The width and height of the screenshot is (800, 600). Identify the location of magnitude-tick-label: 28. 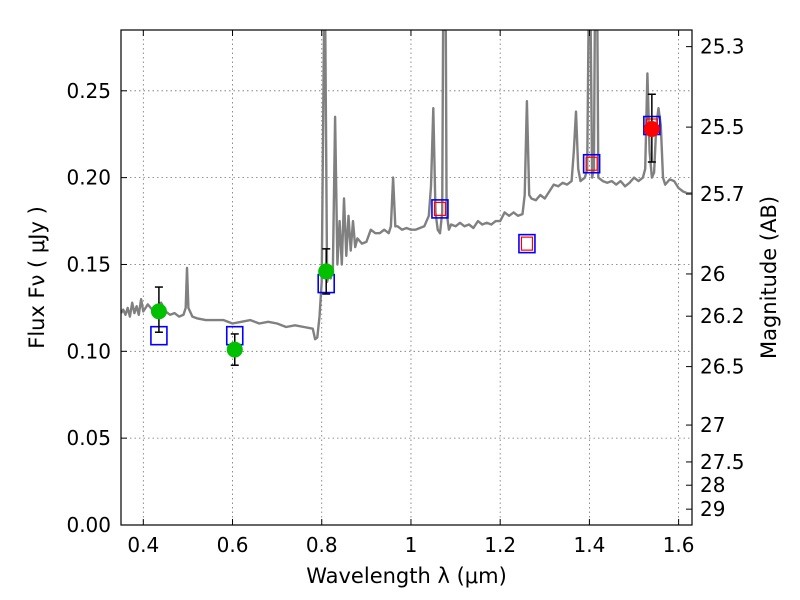
(712, 485).